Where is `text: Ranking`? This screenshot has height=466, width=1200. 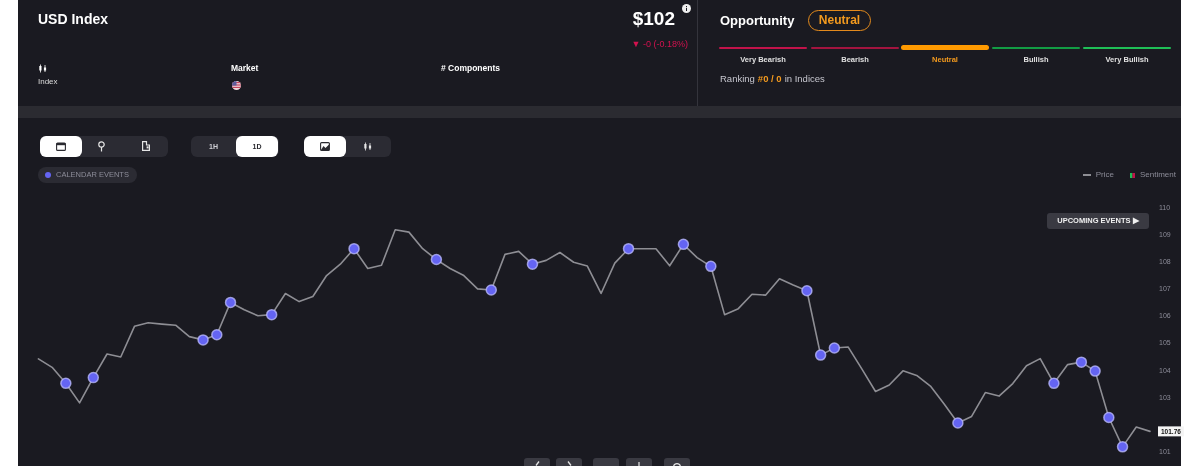
text: Ranking is located at coordinates (737, 78).